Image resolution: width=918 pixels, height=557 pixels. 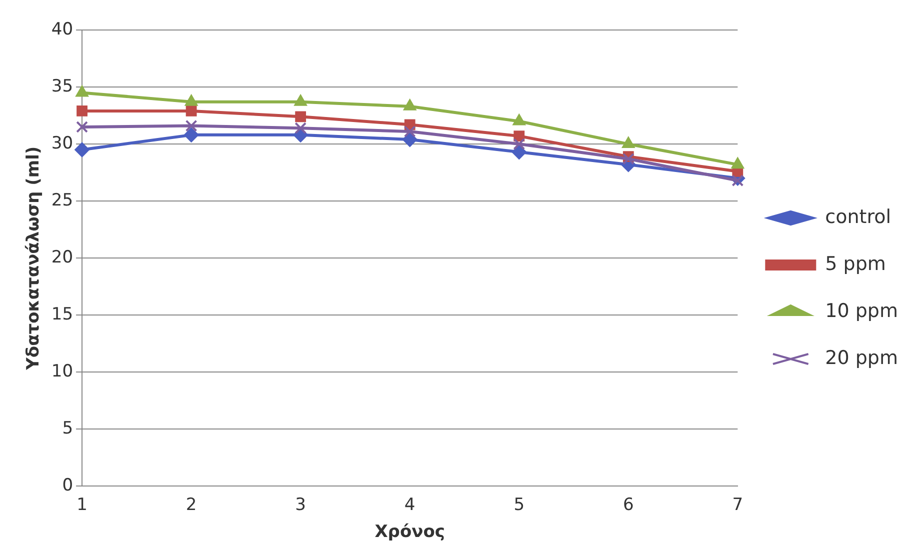 What do you see at coordinates (68, 428) in the screenshot?
I see `y-tick-label: 5` at bounding box center [68, 428].